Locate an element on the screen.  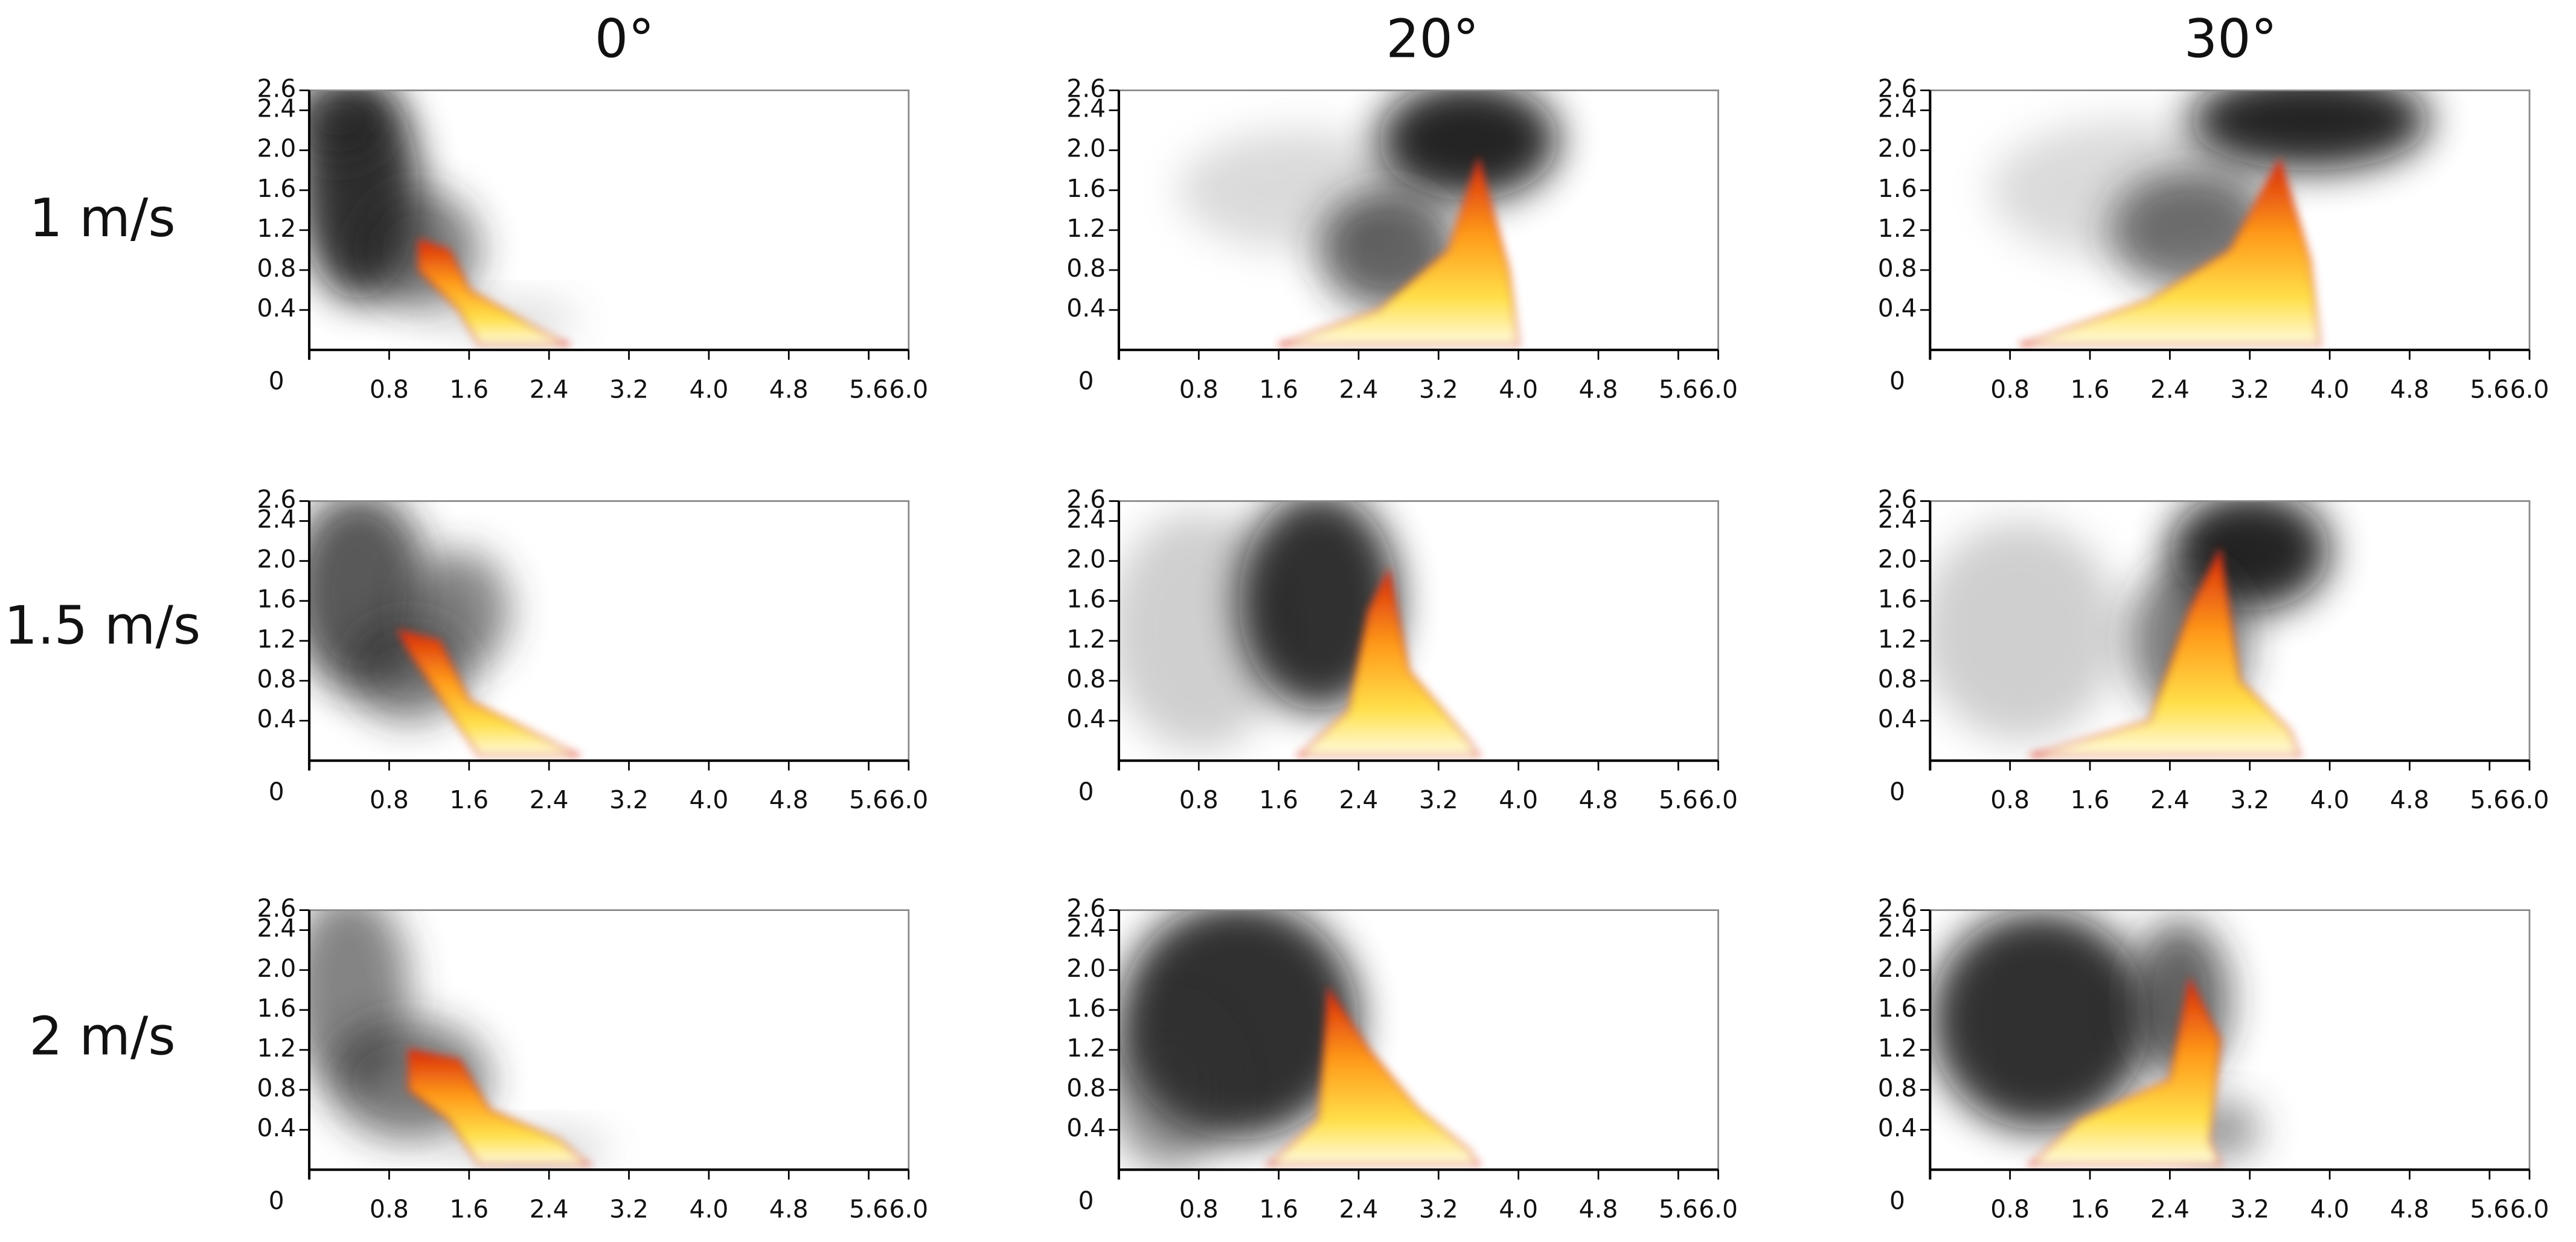
column-title: 0° is located at coordinates (625, 39).